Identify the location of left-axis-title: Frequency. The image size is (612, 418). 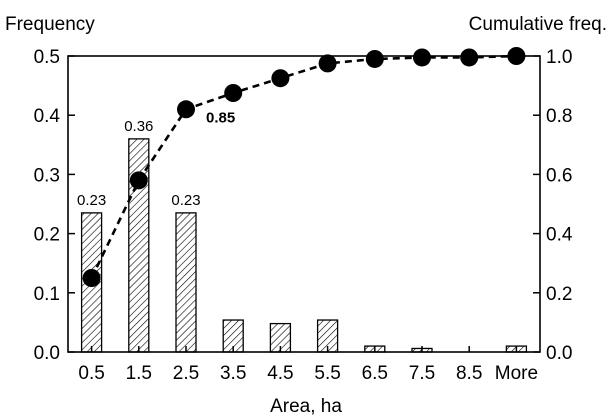
(50, 24).